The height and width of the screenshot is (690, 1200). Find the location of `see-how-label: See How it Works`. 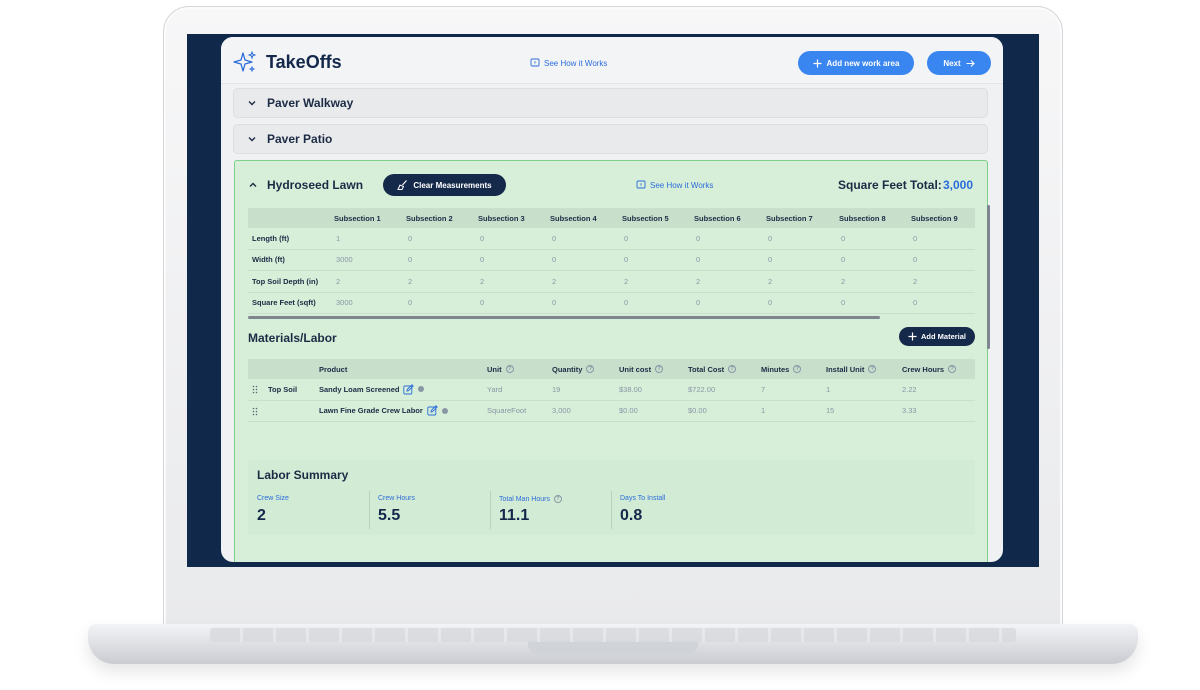

see-how-label: See How it Works is located at coordinates (576, 63).